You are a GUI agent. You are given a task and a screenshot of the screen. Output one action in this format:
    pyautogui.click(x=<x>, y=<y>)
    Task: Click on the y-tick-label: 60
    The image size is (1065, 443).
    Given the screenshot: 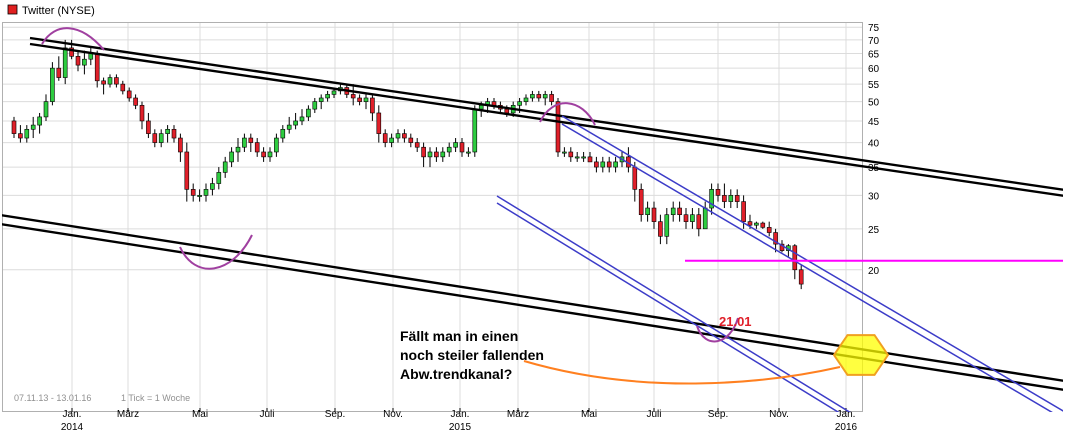 What is the action you would take?
    pyautogui.click(x=874, y=69)
    